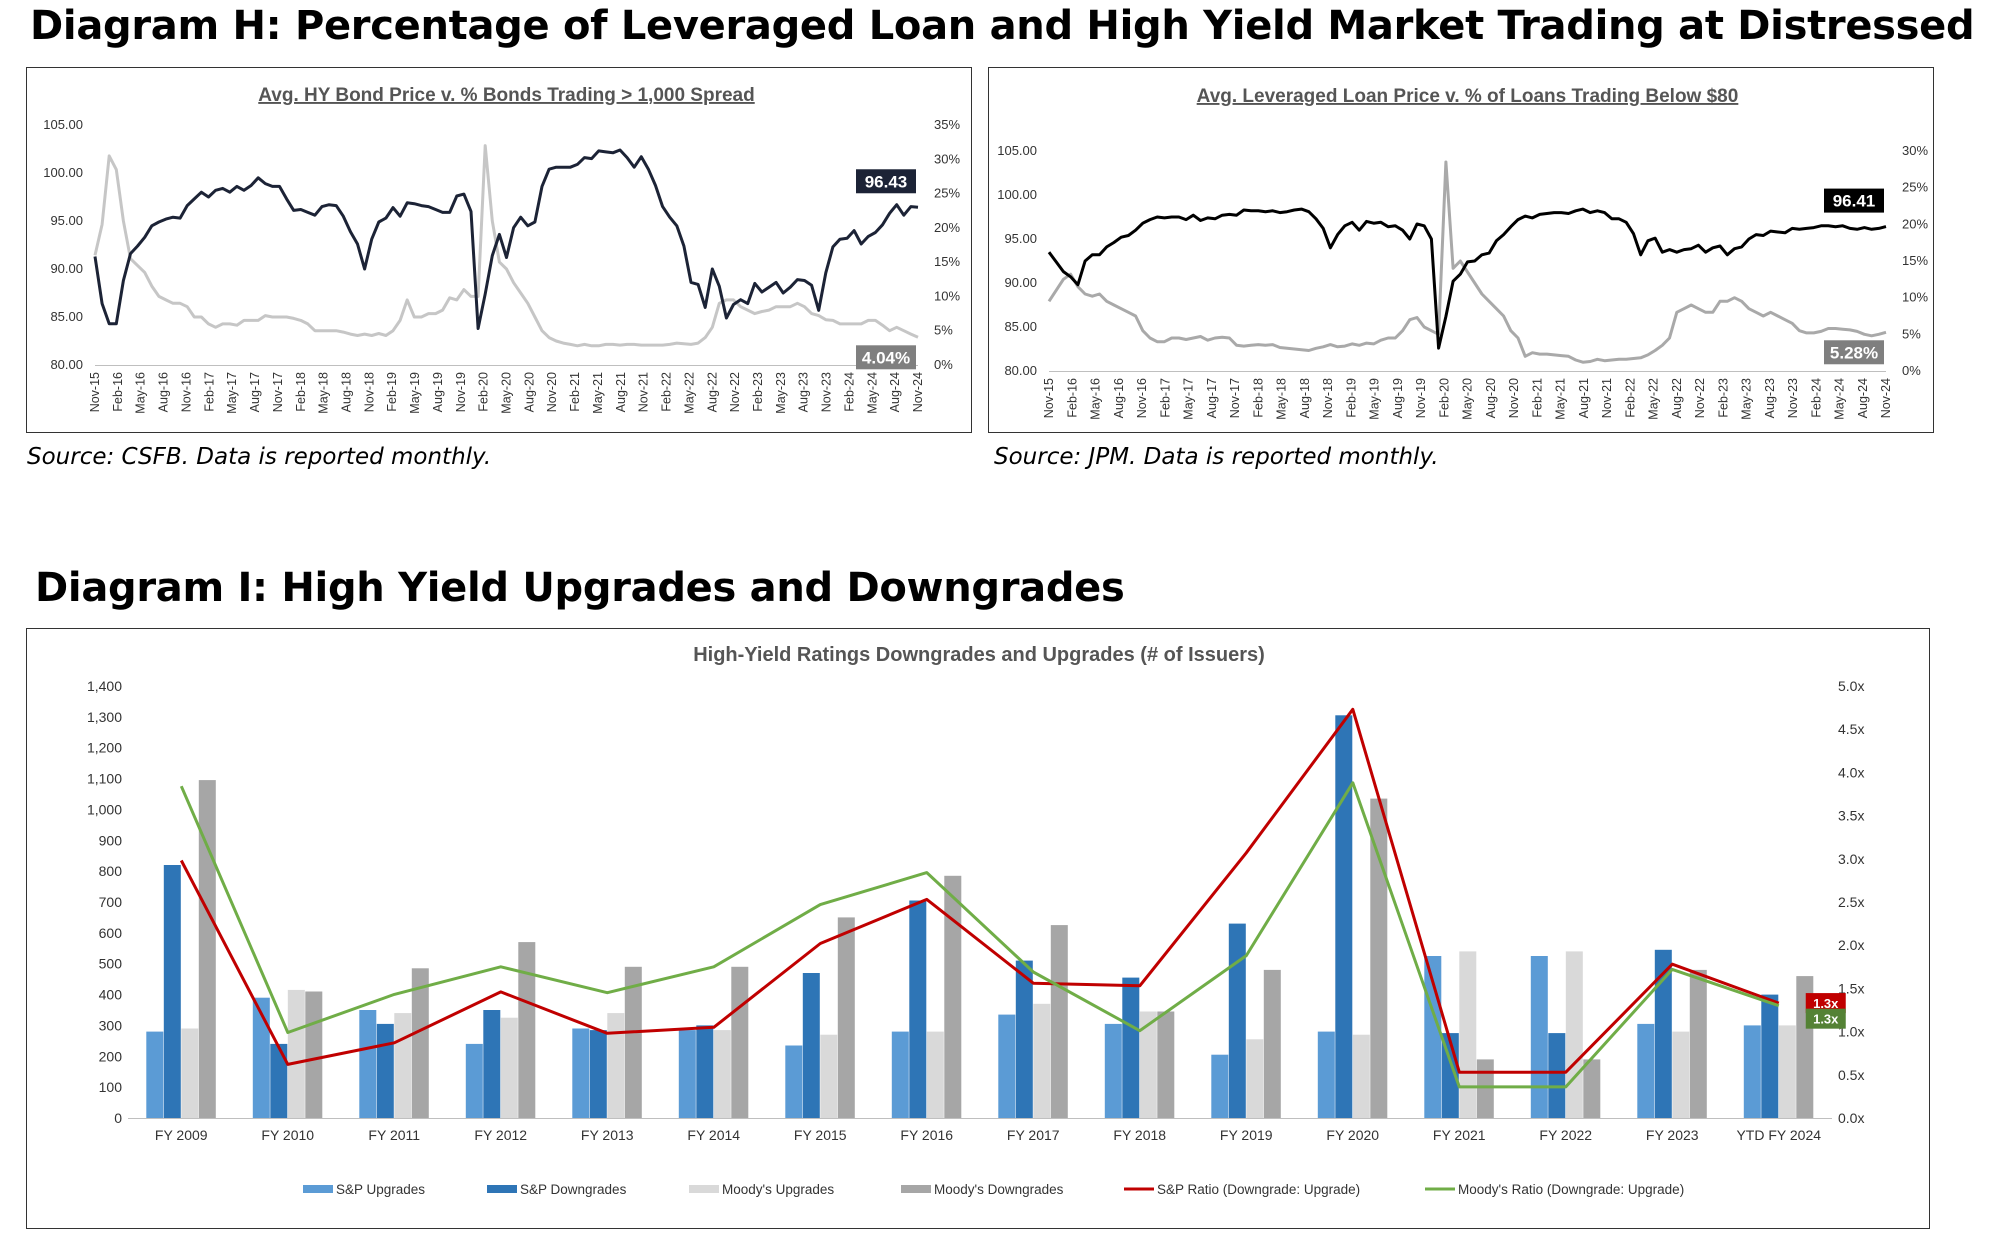  I want to click on ratings-y-right-tick: 5.0x, so click(1851, 686).